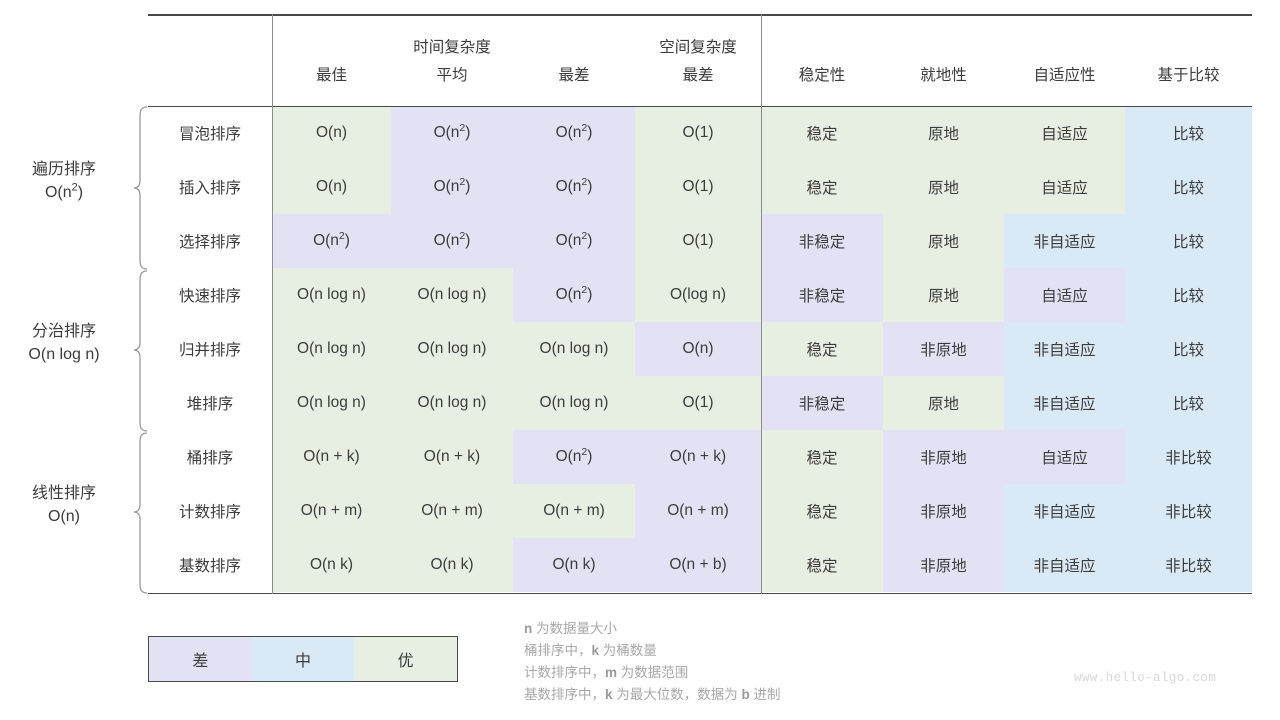 Image resolution: width=1280 pixels, height=720 pixels. Describe the element at coordinates (452, 83) in the screenshot. I see `header-average: 平均` at that location.